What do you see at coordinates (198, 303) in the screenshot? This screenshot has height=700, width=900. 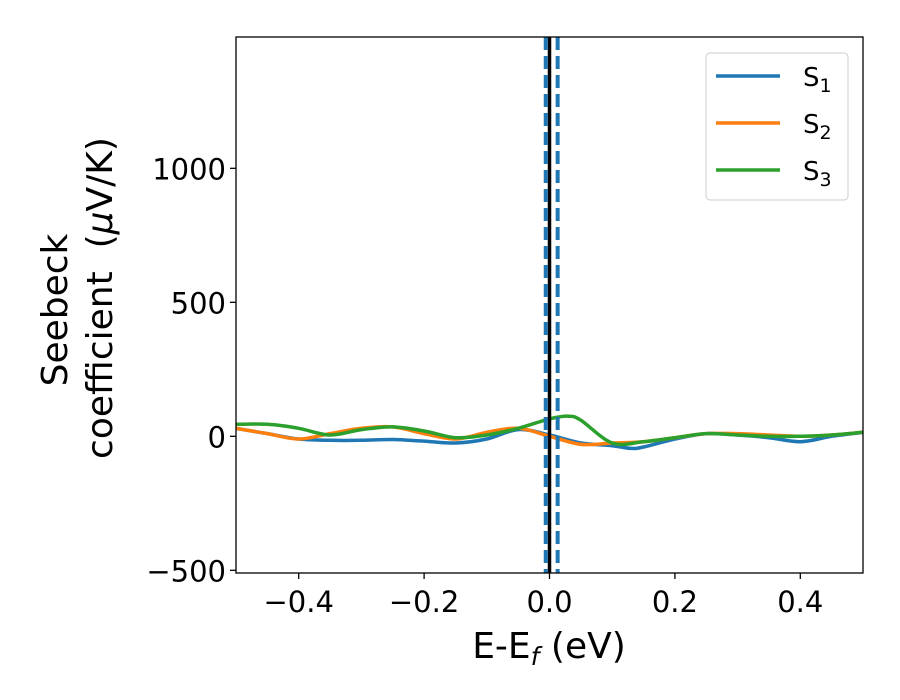 I see `y-tick-label: 500` at bounding box center [198, 303].